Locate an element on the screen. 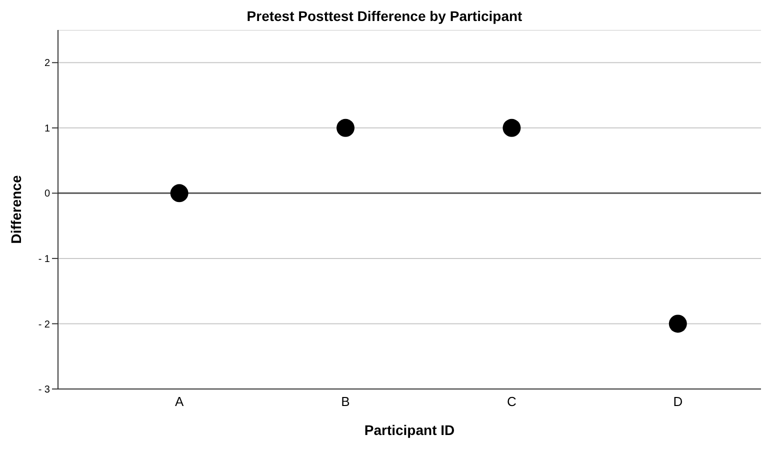 This screenshot has height=457, width=769. x-tick-label: A is located at coordinates (179, 402).